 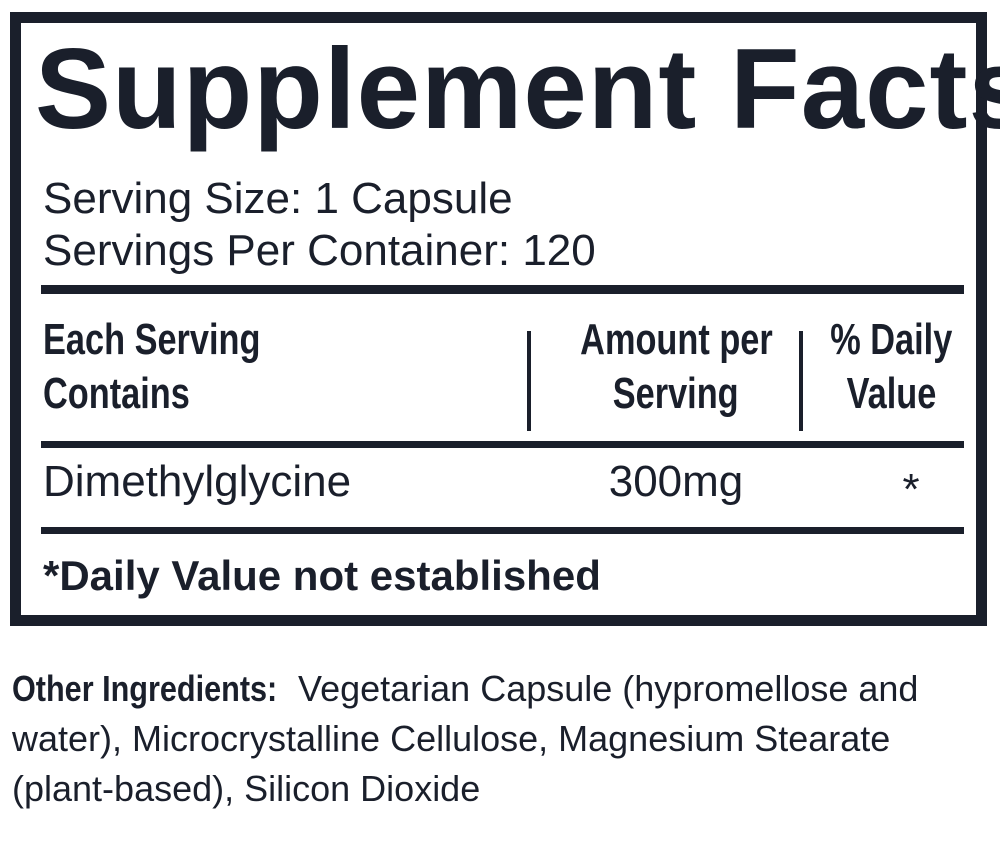 I want to click on panel-title: Supplement Facts, so click(x=517, y=89).